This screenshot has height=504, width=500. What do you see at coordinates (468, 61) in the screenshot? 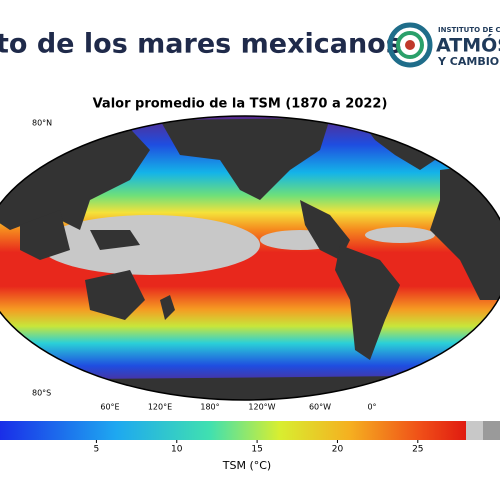
I see `logo-text: Y CAMBIO` at bounding box center [468, 61].